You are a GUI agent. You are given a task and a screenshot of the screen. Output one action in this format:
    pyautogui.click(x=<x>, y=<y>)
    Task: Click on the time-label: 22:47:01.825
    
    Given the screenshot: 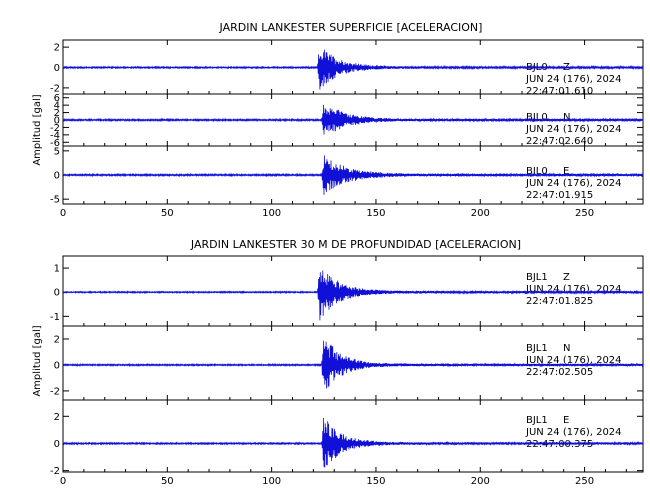 What is the action you would take?
    pyautogui.click(x=559, y=301)
    